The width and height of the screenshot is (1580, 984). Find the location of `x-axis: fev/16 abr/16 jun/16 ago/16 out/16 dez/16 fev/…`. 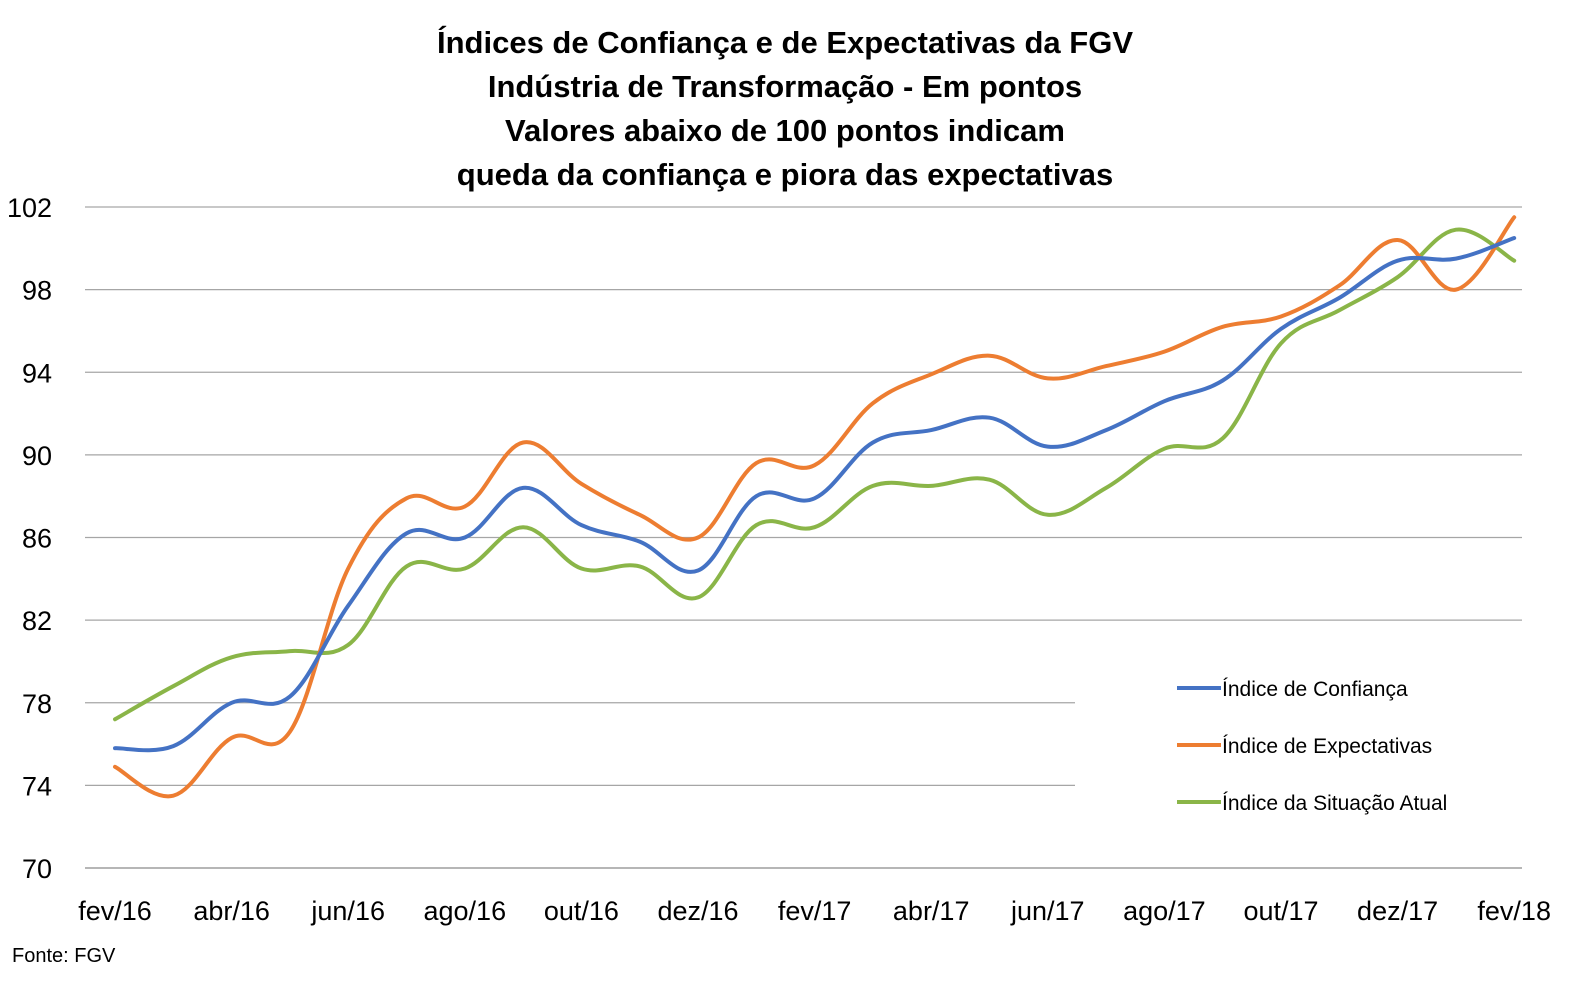

x-axis: fev/16 abr/16 jun/16 ago/16 out/16 dez/16 fev/… is located at coordinates (814, 911).